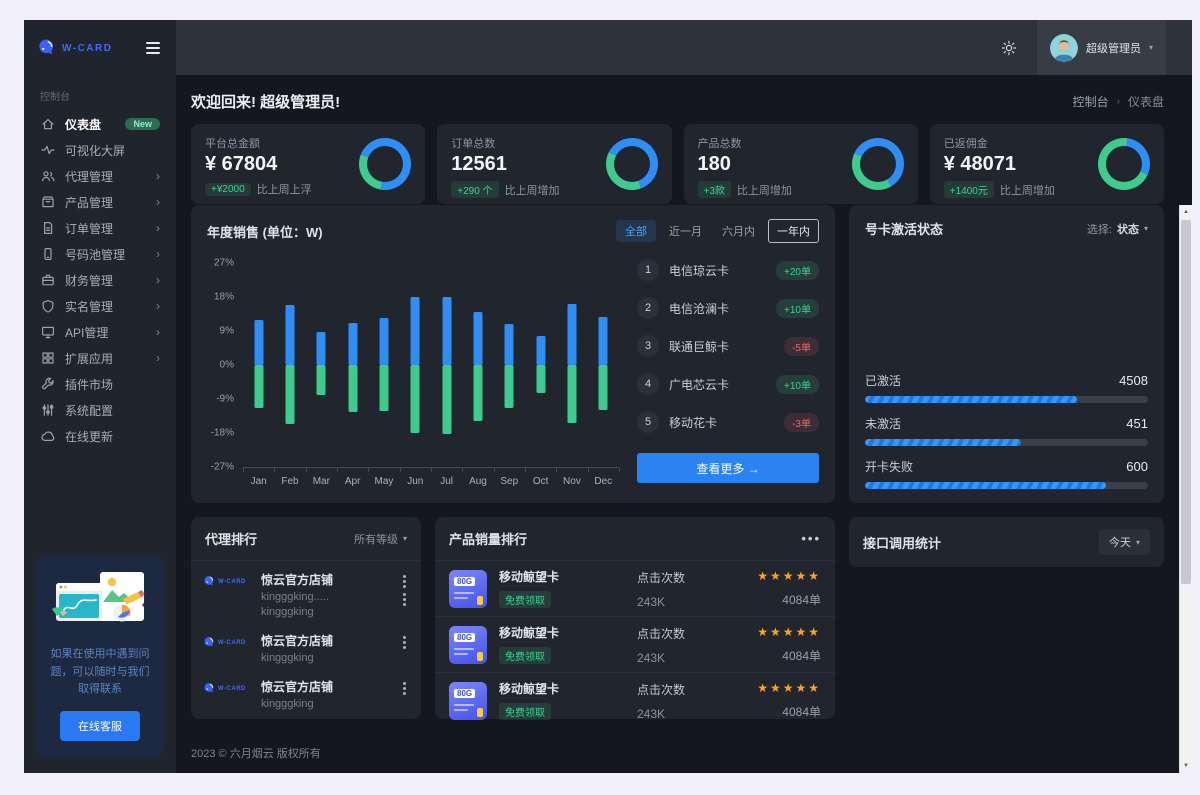 The width and height of the screenshot is (1200, 795). I want to click on user-menu: 超级管理员 ▾, so click(1101, 47).